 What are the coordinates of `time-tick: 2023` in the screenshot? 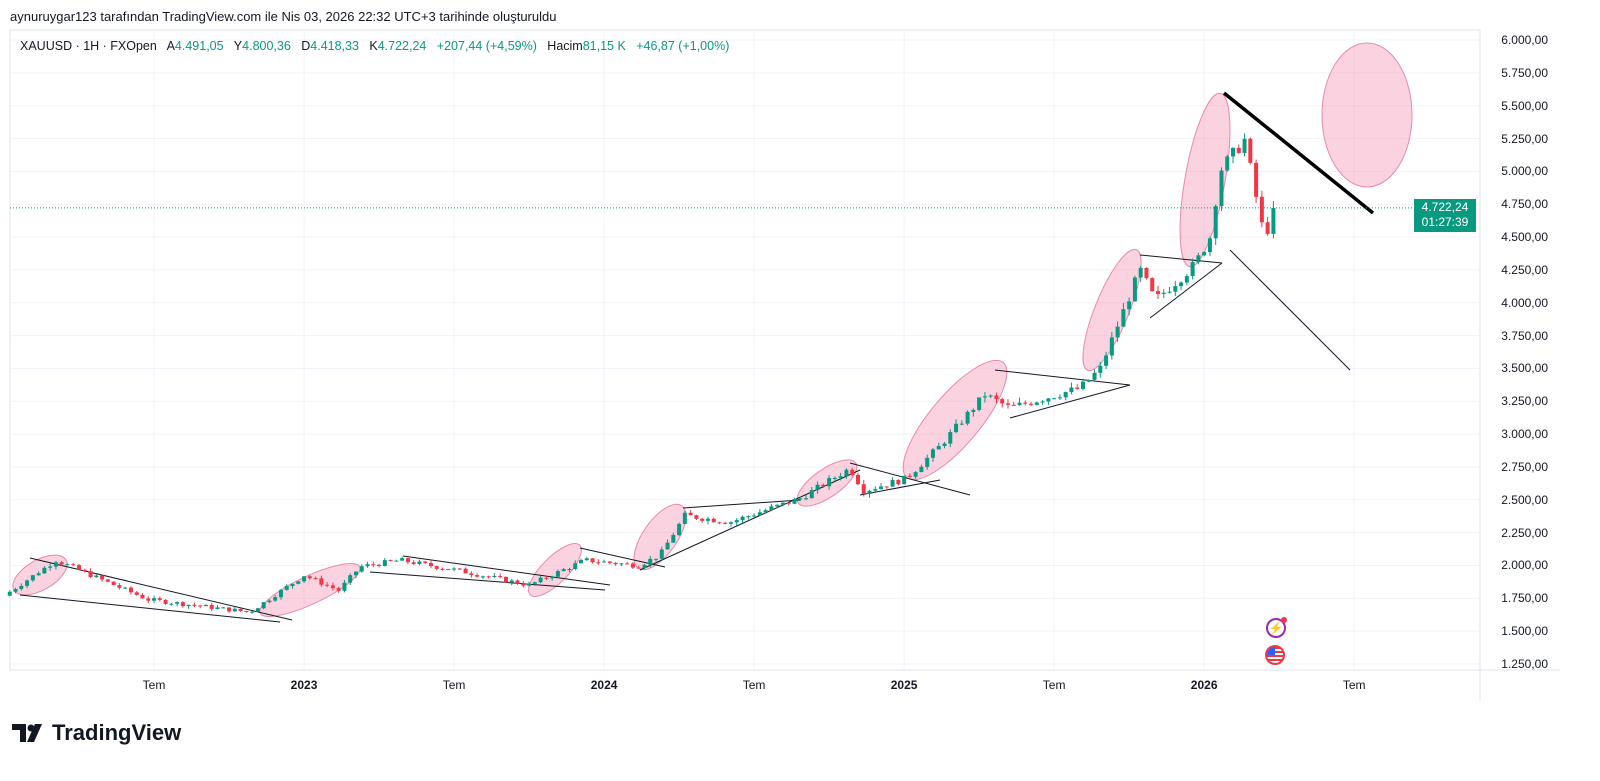 It's located at (304, 685).